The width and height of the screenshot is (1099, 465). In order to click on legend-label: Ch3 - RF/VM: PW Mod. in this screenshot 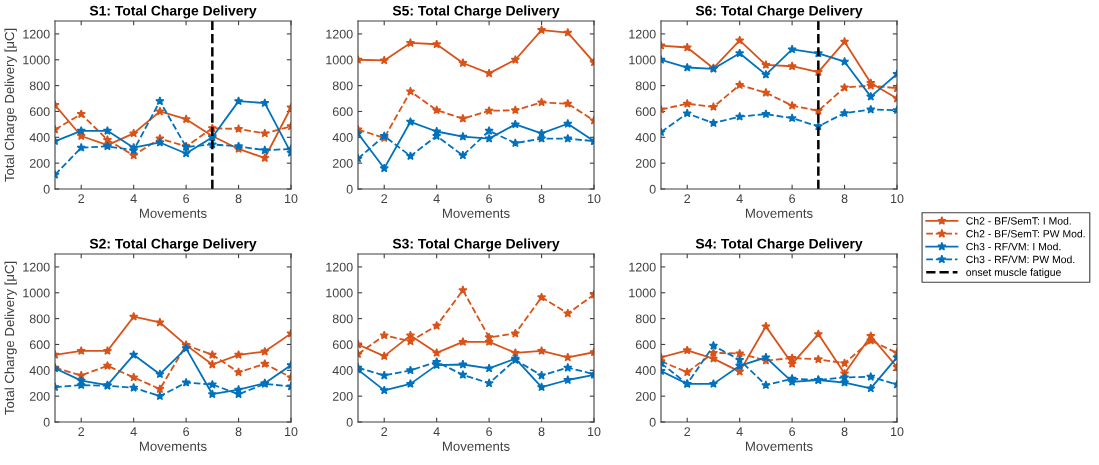, I will do `click(1020, 259)`.